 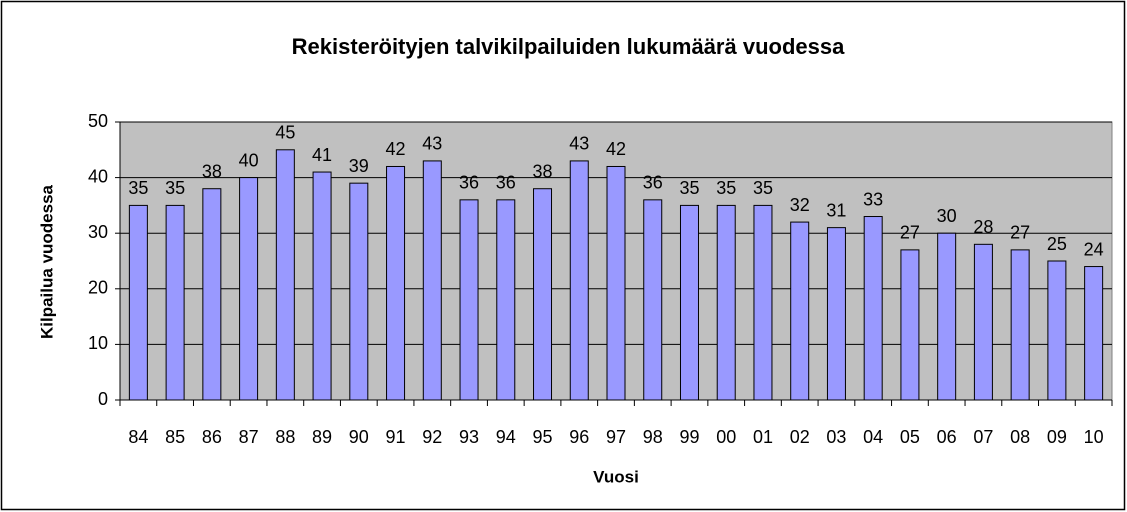 What do you see at coordinates (543, 437) in the screenshot?
I see `x-tick-label: 95` at bounding box center [543, 437].